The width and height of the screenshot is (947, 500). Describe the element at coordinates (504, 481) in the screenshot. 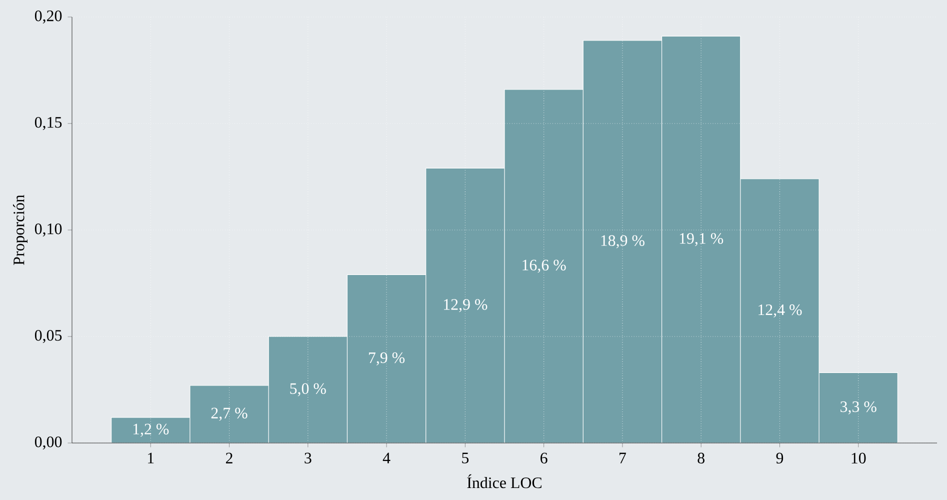

I see `x-axis-title: Índice LOC` at that location.